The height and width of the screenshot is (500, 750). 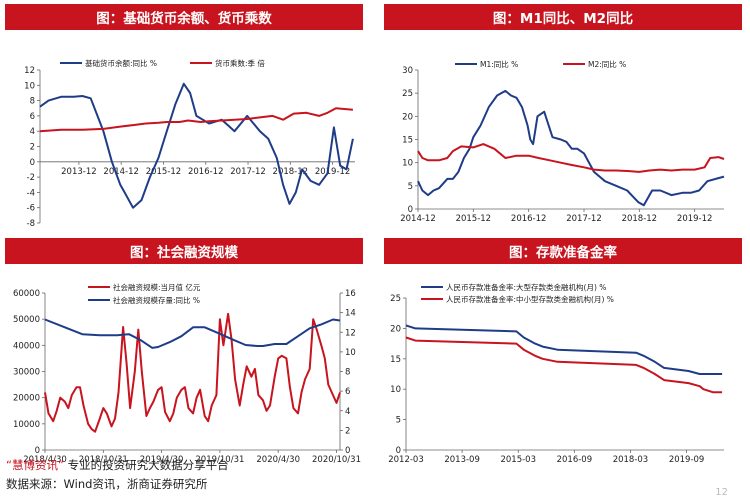 What do you see at coordinates (462, 460) in the screenshot?
I see `x-tick-label: 2013-09` at bounding box center [462, 460].